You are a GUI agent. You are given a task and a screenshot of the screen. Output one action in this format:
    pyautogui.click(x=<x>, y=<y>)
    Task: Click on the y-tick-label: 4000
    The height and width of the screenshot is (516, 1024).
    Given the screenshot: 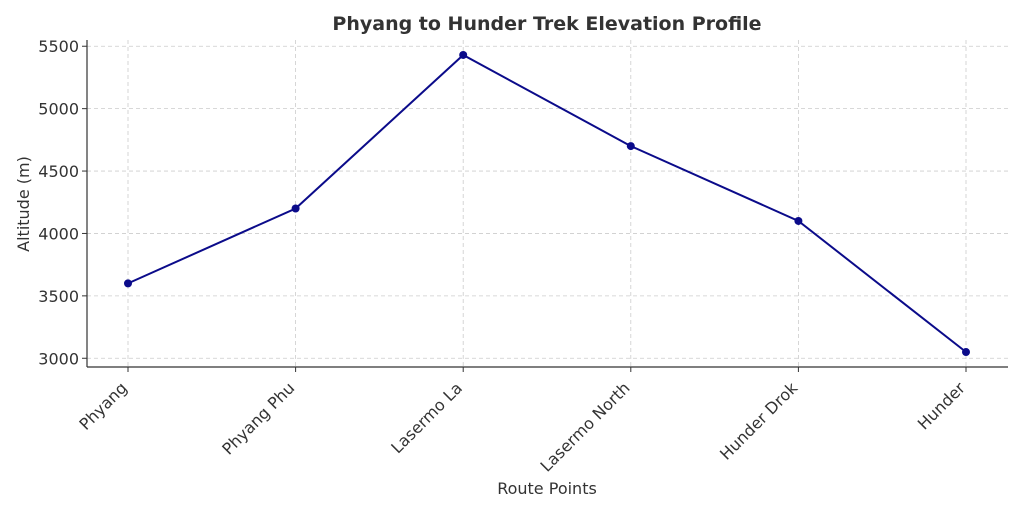 What is the action you would take?
    pyautogui.click(x=58, y=233)
    